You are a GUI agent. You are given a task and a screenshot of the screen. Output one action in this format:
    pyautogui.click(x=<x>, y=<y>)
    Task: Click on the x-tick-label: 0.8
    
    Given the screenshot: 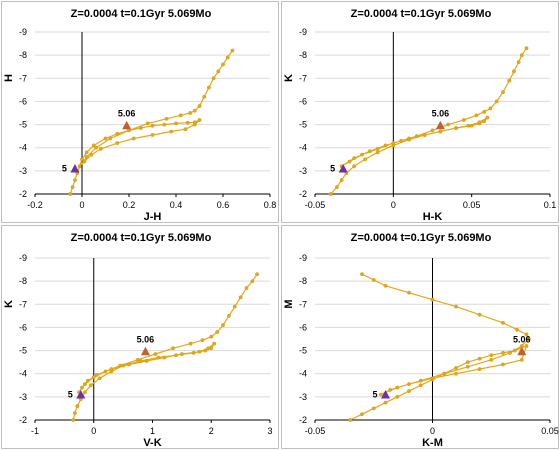 What is the action you would take?
    pyautogui.click(x=270, y=205)
    